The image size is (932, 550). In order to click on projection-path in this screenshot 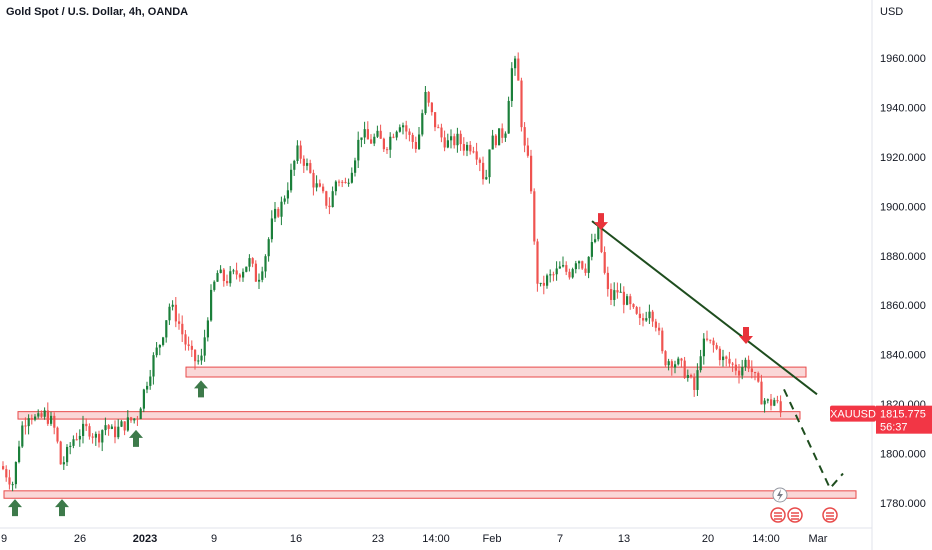, I will do `click(813, 439)`.